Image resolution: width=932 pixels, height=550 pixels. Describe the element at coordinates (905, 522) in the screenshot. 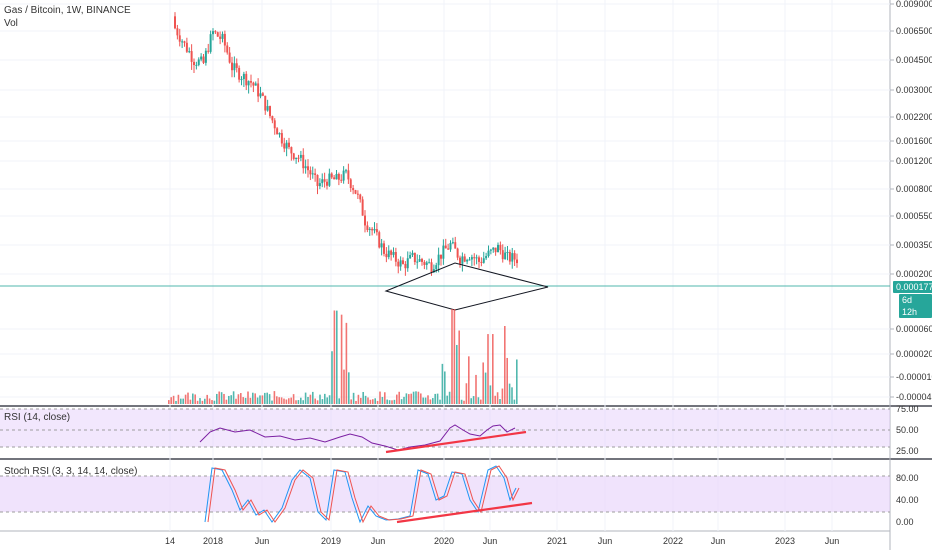

I see `stoch-tick-label: 0.00` at that location.